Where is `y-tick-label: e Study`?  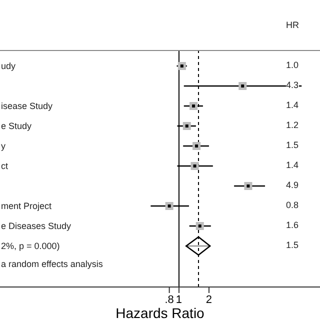 y-tick-label: e Study is located at coordinates (16, 126).